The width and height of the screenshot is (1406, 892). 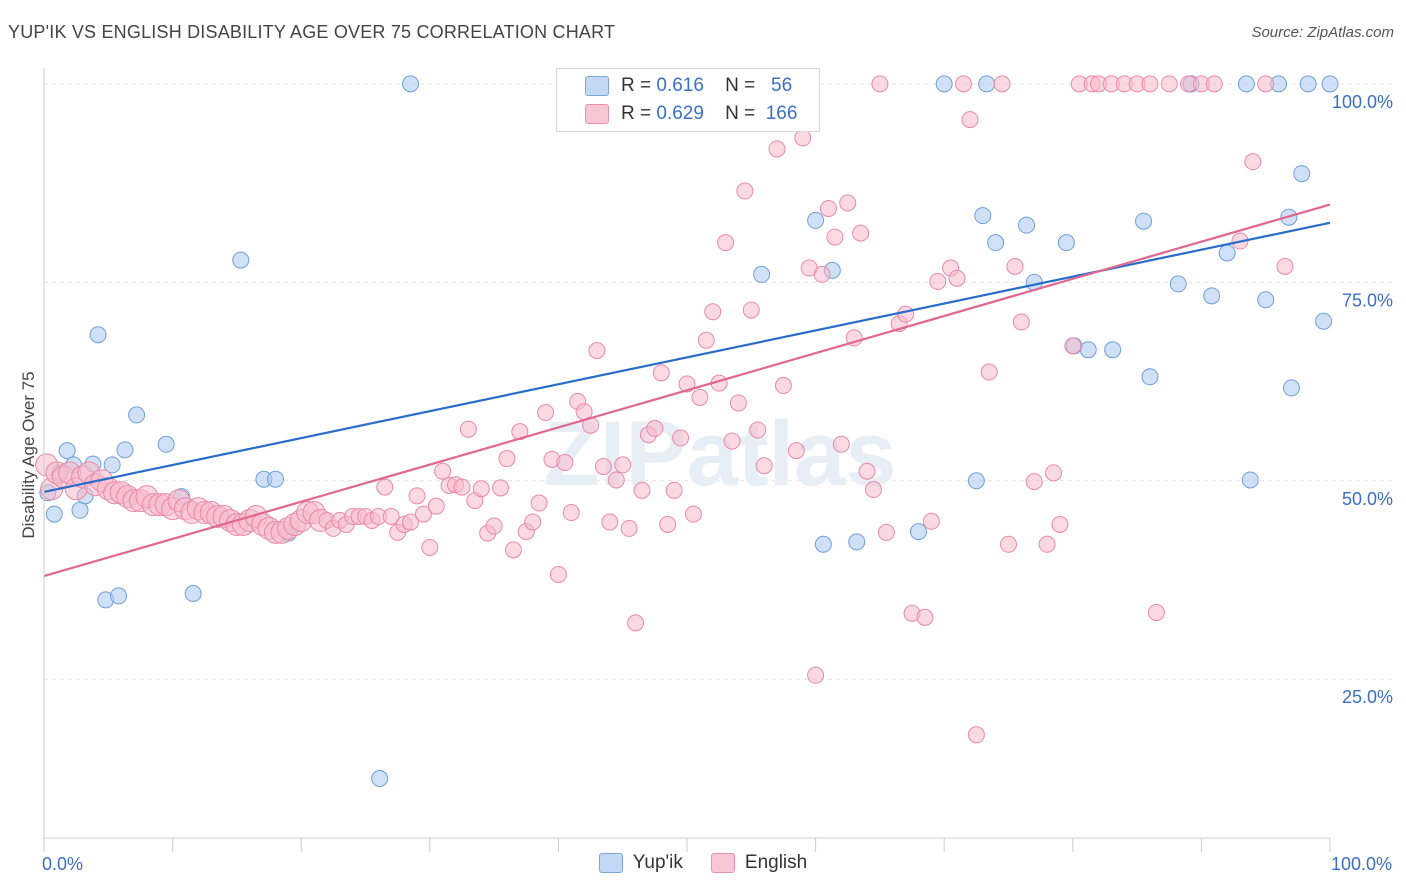 What do you see at coordinates (640, 863) in the screenshot?
I see `legend-item-yupik: Yup'ik` at bounding box center [640, 863].